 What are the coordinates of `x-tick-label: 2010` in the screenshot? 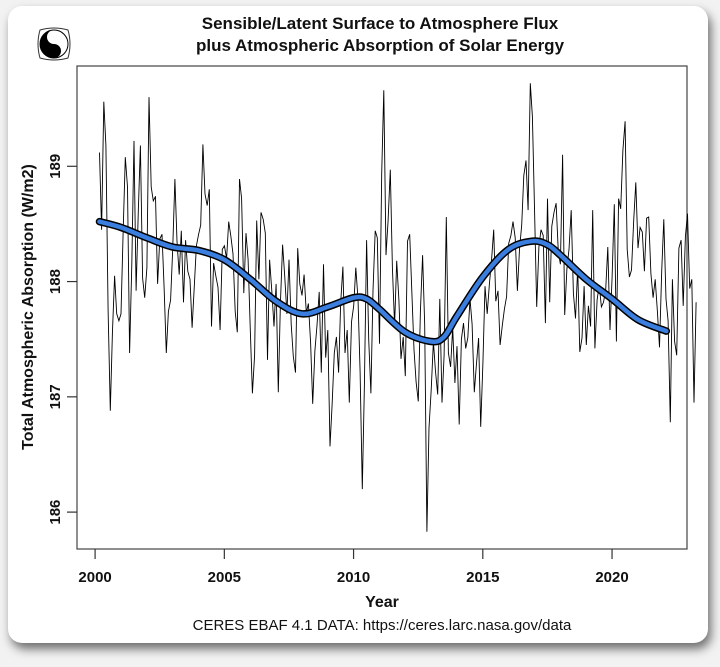 It's located at (353, 577).